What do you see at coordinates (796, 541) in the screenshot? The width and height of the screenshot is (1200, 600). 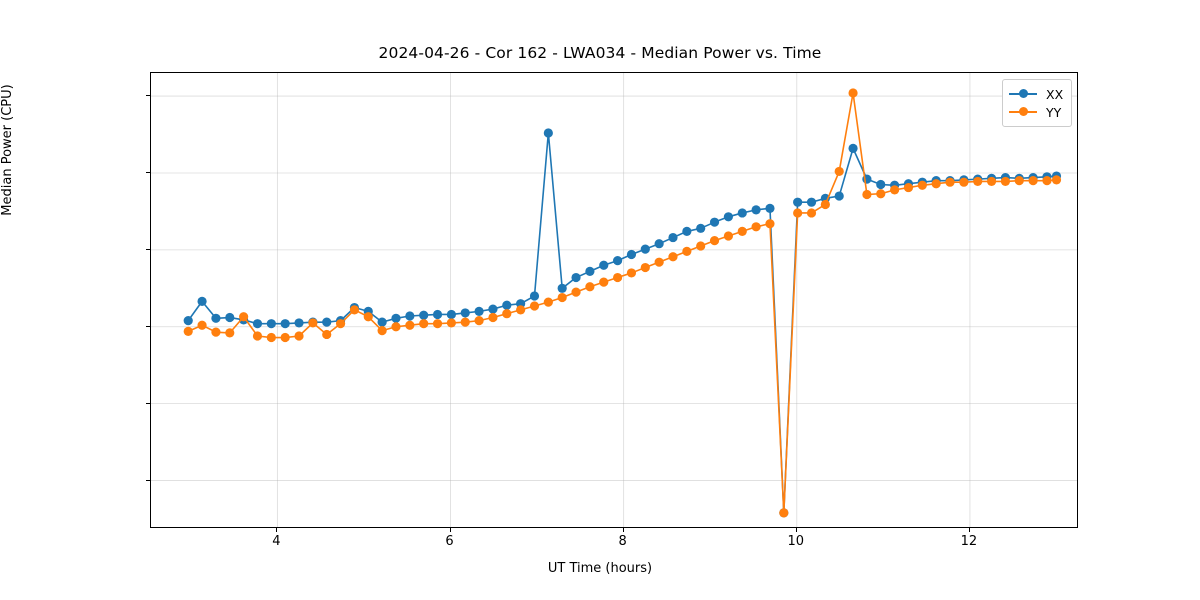 I see `x-axis-tick-label: 10` at bounding box center [796, 541].